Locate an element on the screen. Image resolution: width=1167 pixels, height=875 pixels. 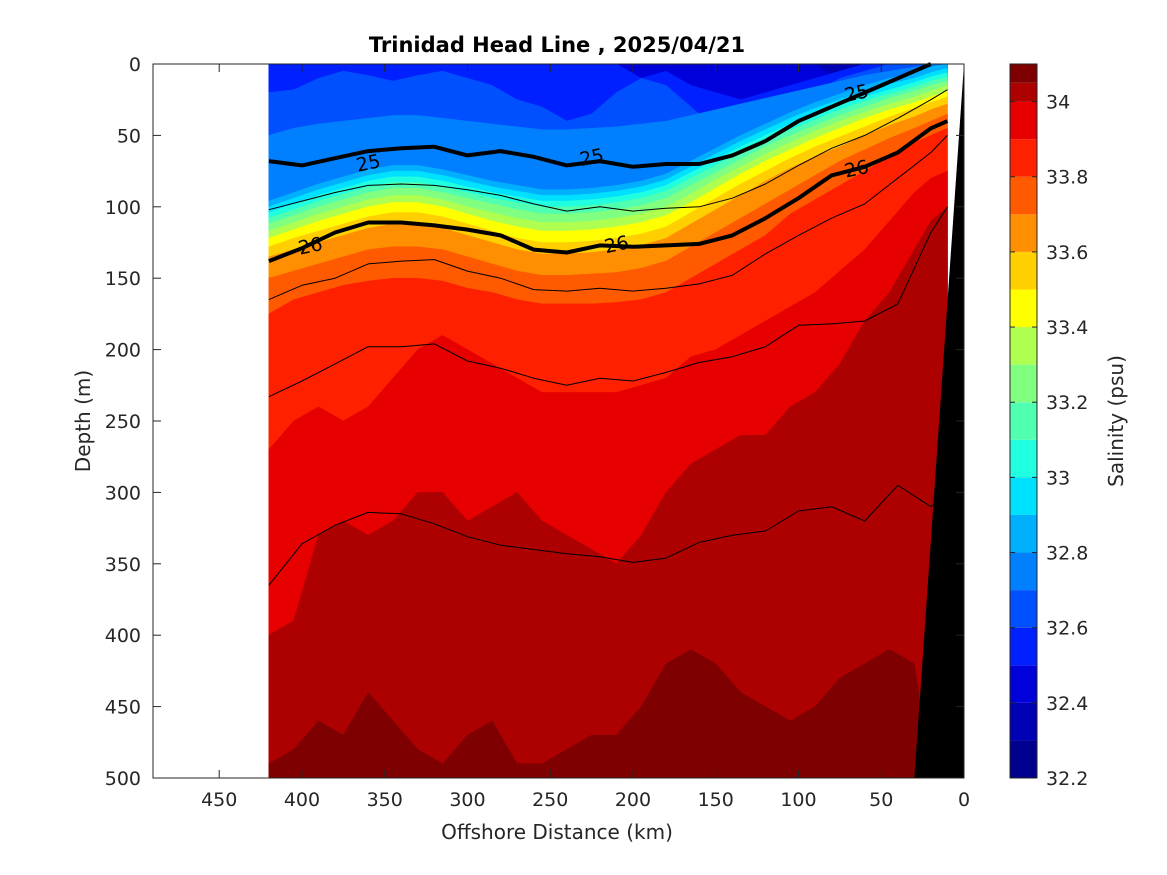
colorbar-frame is located at coordinates (1023, 421).